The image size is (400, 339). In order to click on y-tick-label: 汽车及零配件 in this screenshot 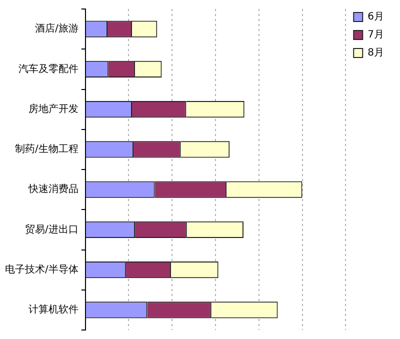, I will do `click(48, 68)`.